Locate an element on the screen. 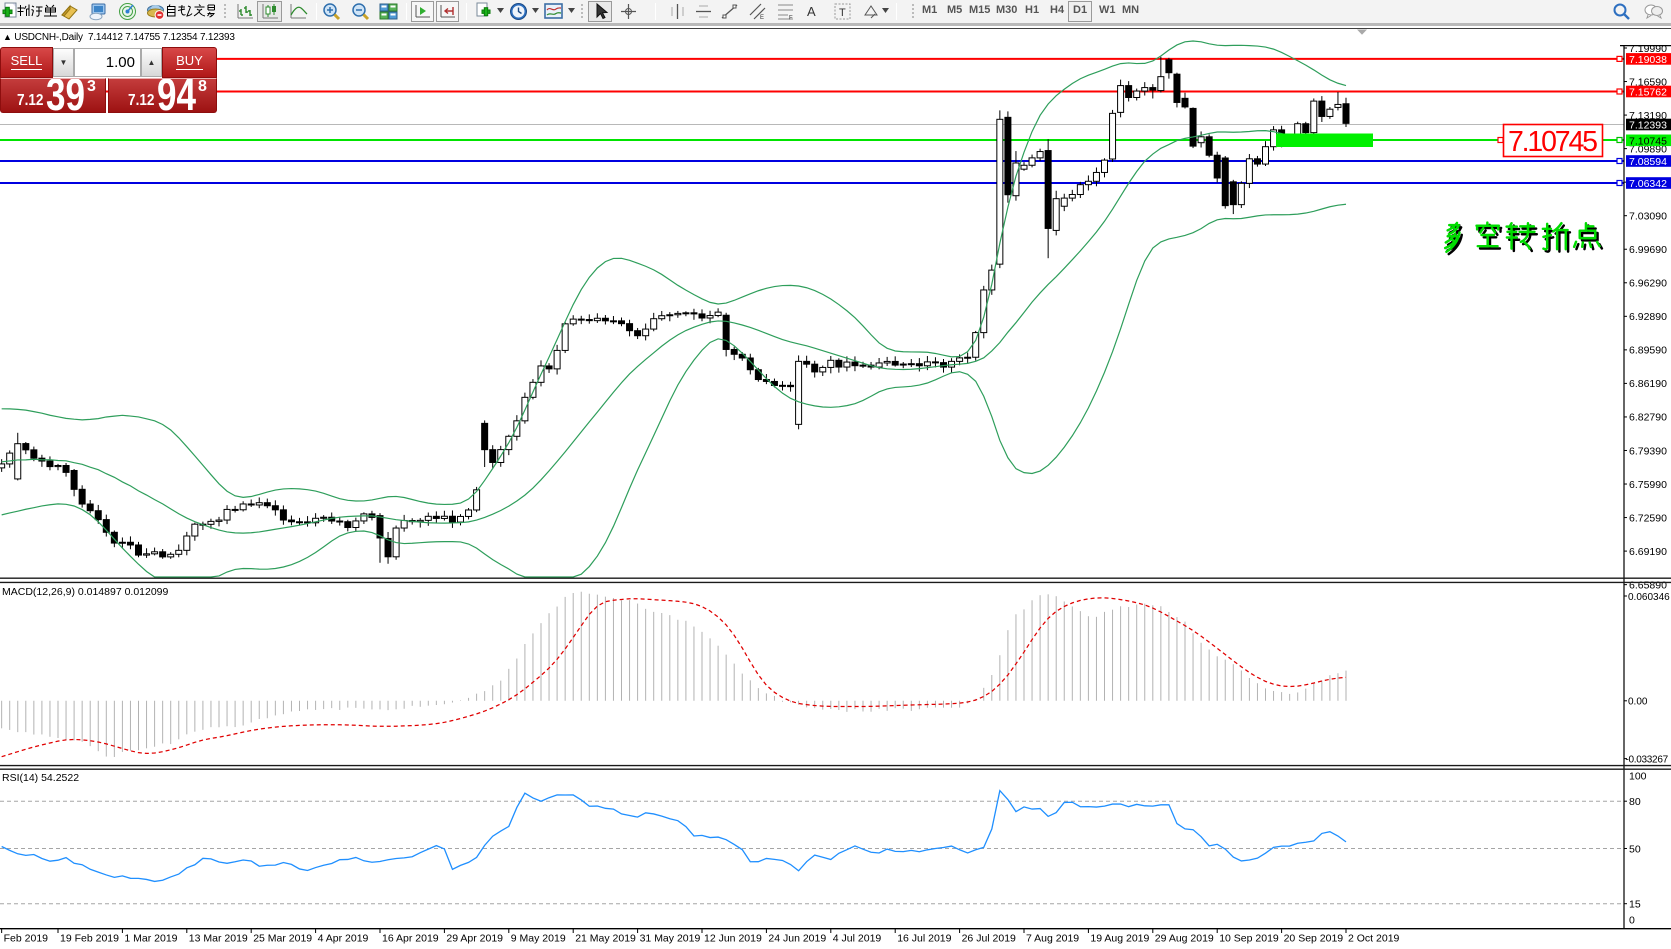 The height and width of the screenshot is (949, 1671). svg-text: 6.96290 is located at coordinates (1648, 284).